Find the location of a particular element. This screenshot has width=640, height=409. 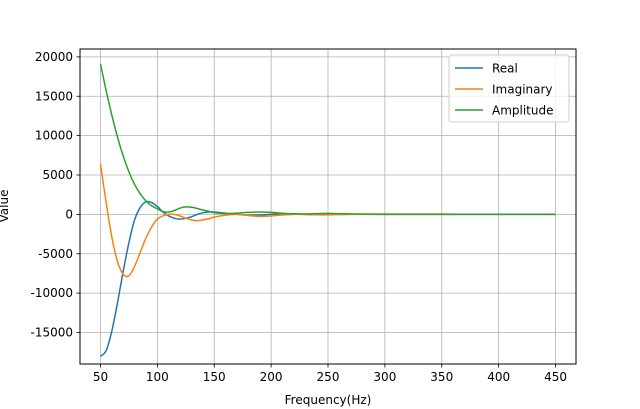

x-tick-label: 50 is located at coordinates (100, 377).